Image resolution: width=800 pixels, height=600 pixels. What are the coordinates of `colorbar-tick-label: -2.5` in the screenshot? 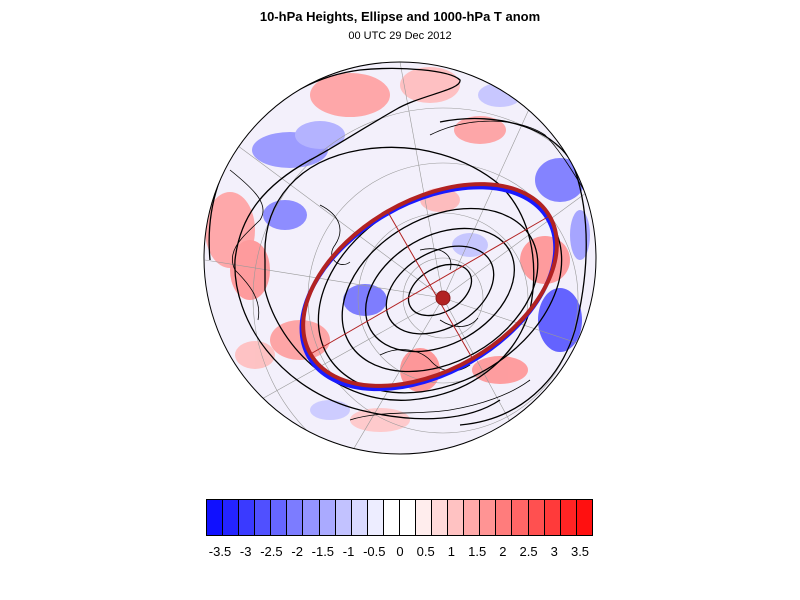 It's located at (271, 551).